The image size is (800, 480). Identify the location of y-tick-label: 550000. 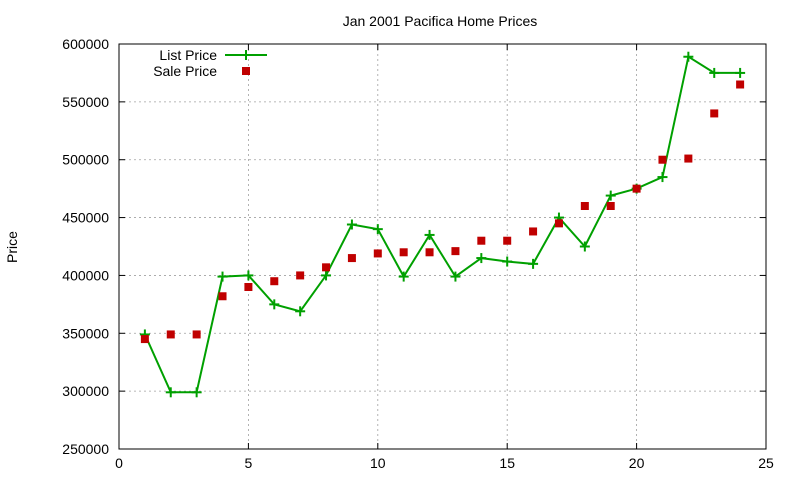
(85, 102).